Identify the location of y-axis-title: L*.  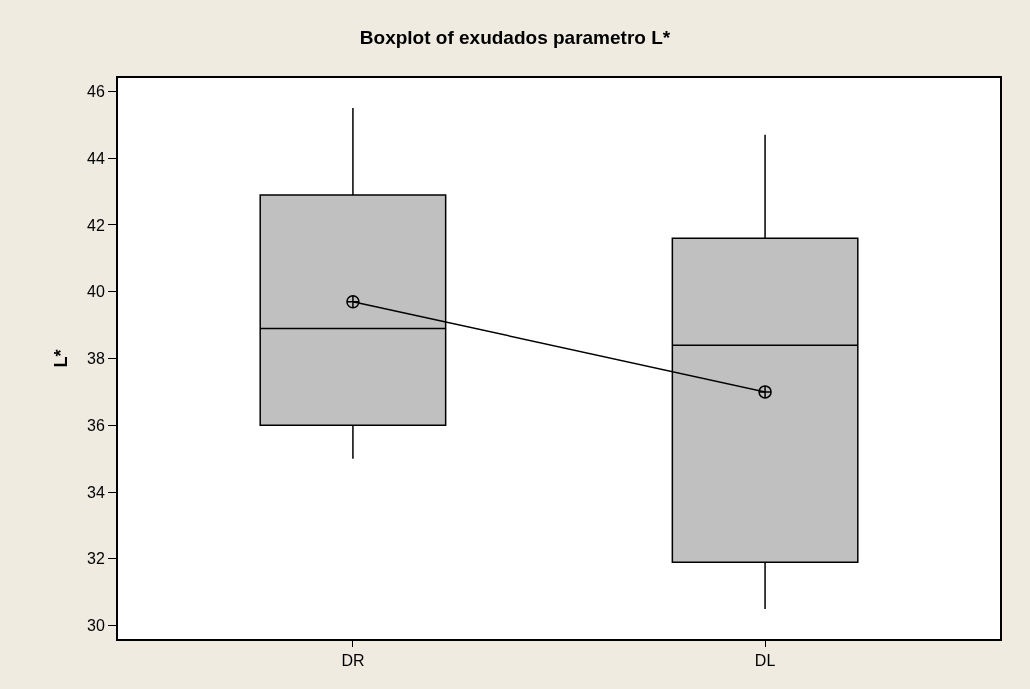
(60, 358).